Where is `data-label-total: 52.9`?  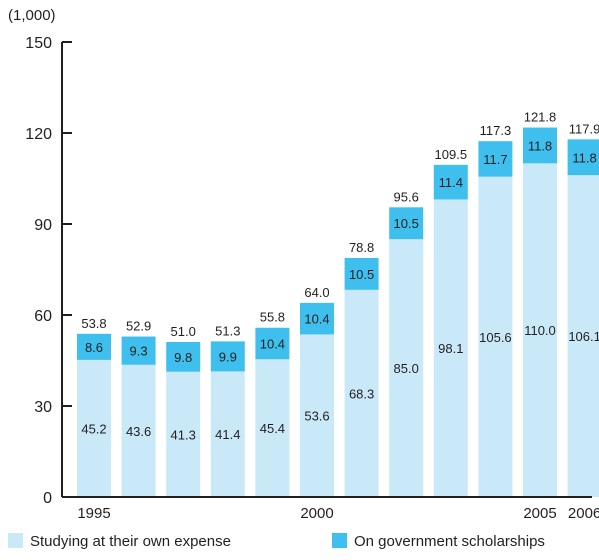 data-label-total: 52.9 is located at coordinates (138, 326).